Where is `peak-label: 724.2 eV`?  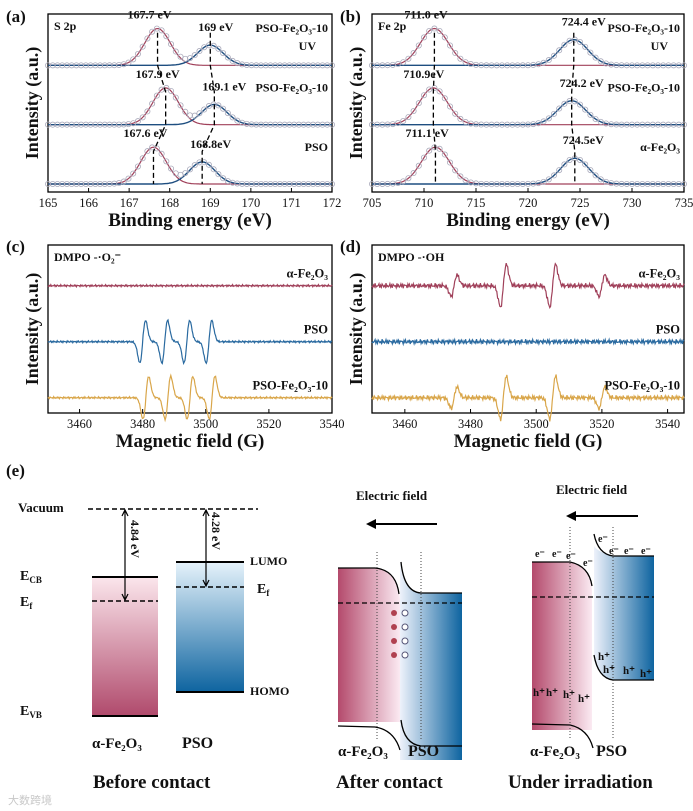 peak-label: 724.2 eV is located at coordinates (582, 83).